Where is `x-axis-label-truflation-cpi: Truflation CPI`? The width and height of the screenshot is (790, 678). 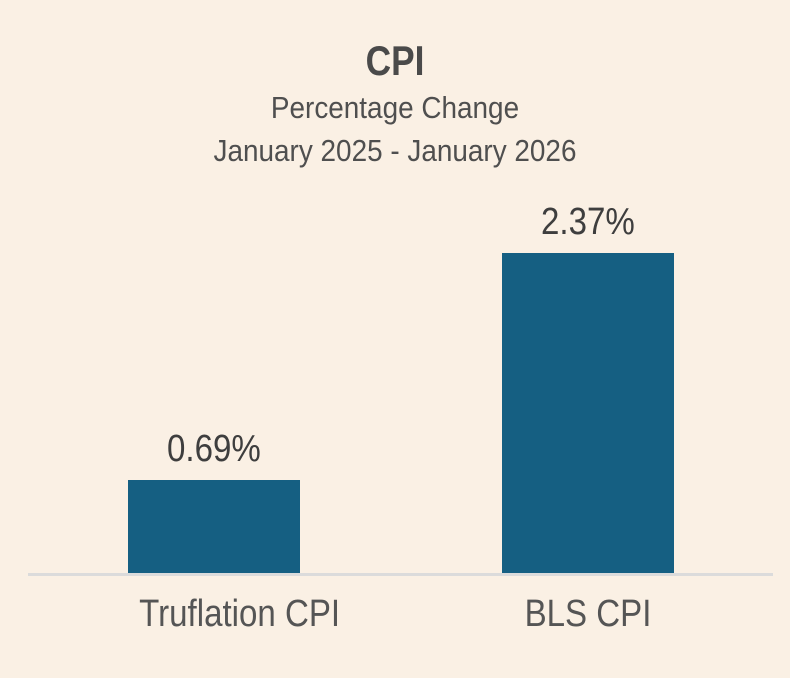
x-axis-label-truflation-cpi: Truflation CPI is located at coordinates (240, 614).